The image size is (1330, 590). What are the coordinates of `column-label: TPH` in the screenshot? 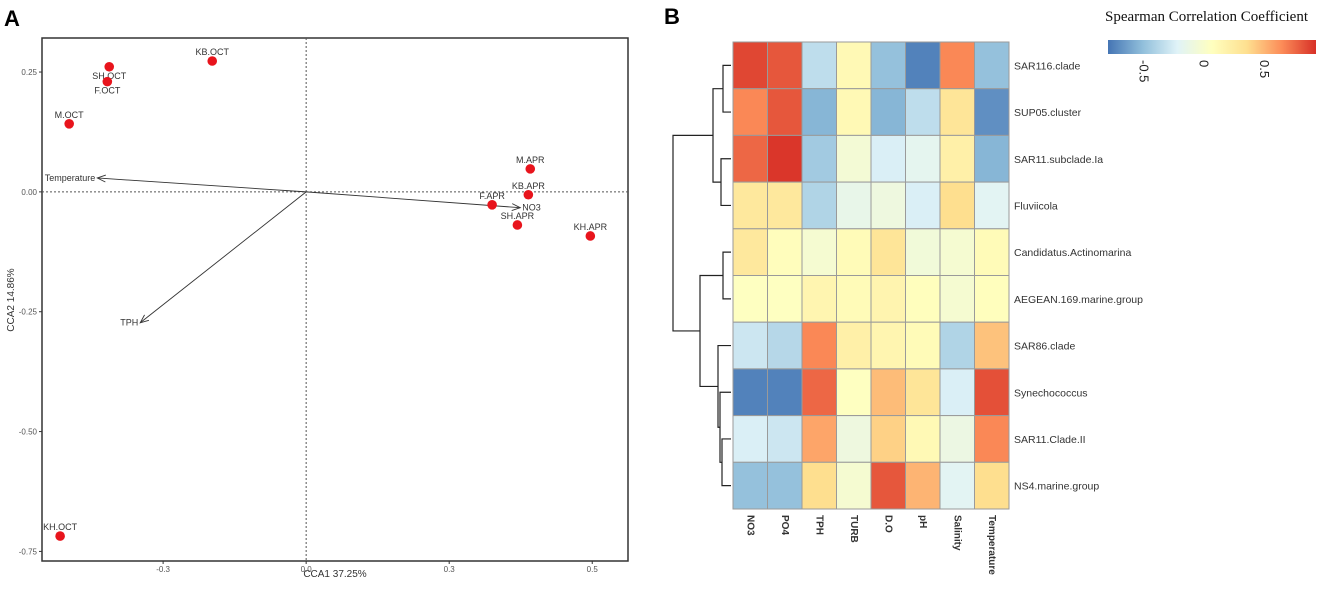 It's located at (818, 525).